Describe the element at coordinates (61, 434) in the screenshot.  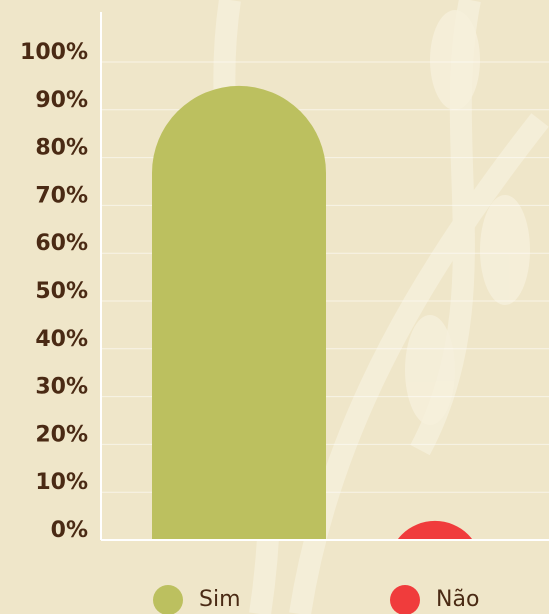
I see `y-tick-label: 20%` at that location.